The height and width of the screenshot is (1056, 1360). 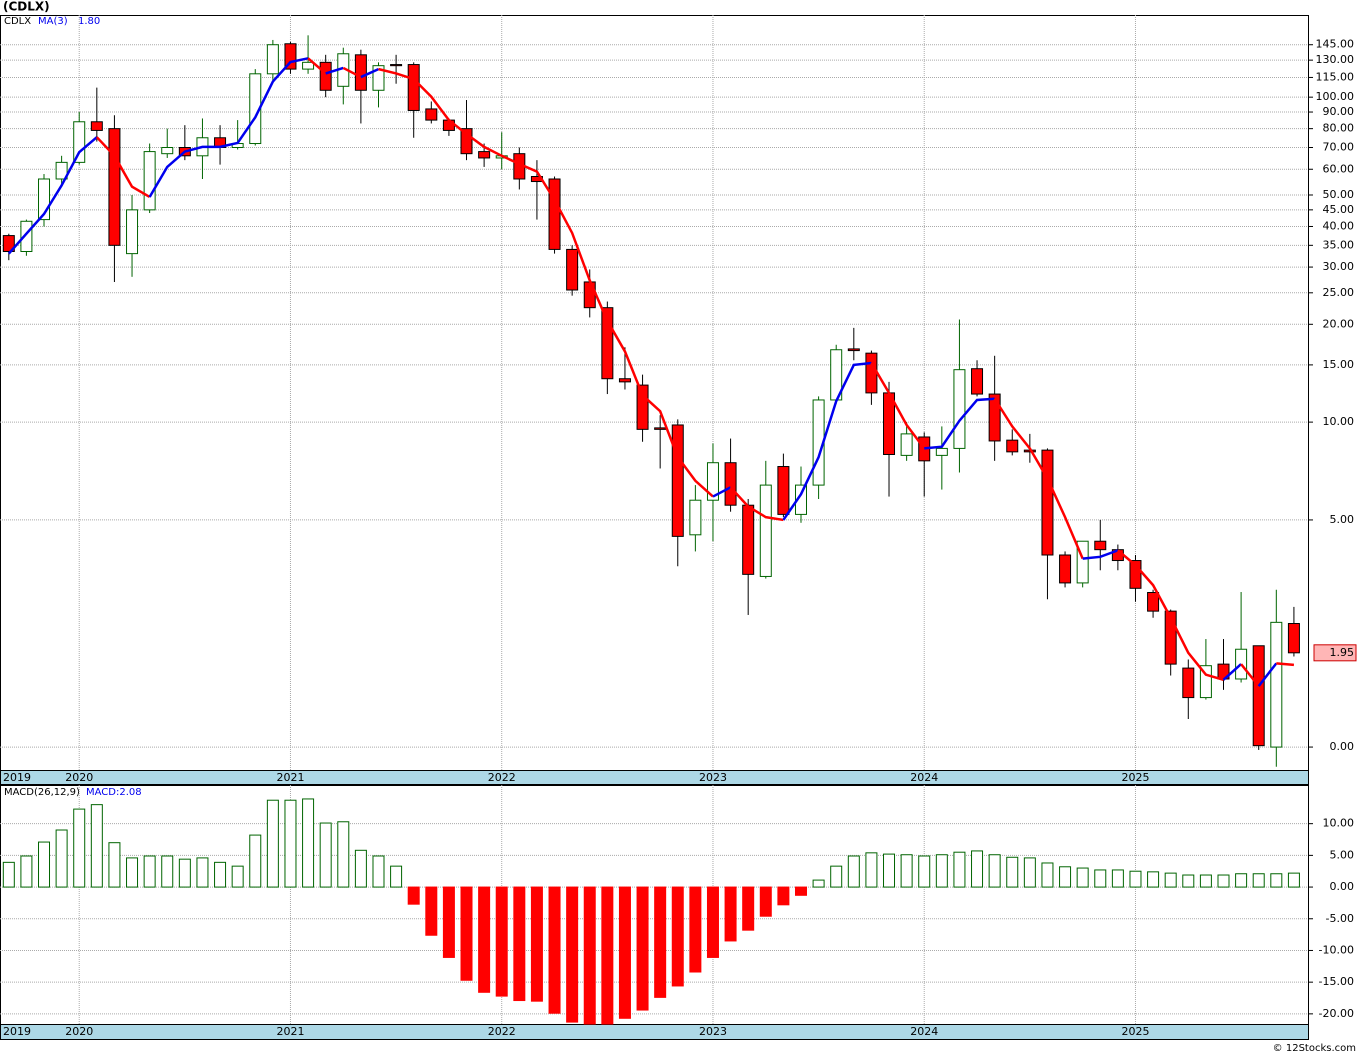 What do you see at coordinates (1342, 746) in the screenshot?
I see `y-tick-label: 0.00` at bounding box center [1342, 746].